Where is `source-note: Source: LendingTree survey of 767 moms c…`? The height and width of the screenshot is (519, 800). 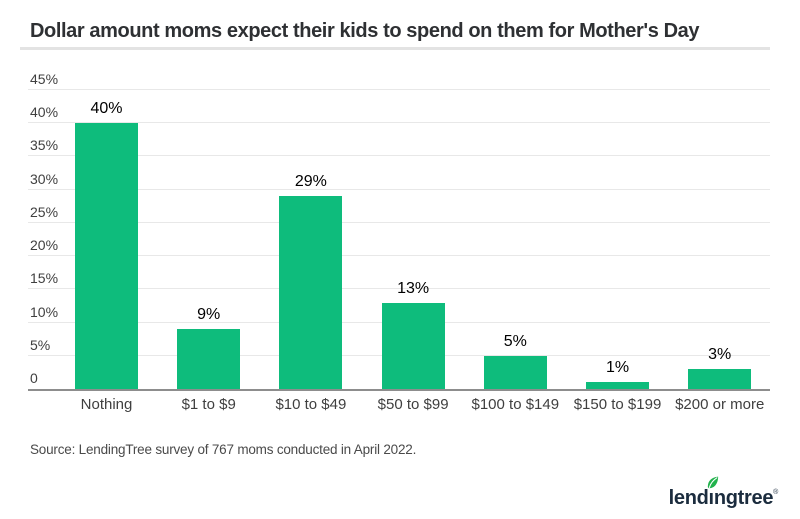 source-note: Source: LendingTree survey of 767 moms c… is located at coordinates (223, 449).